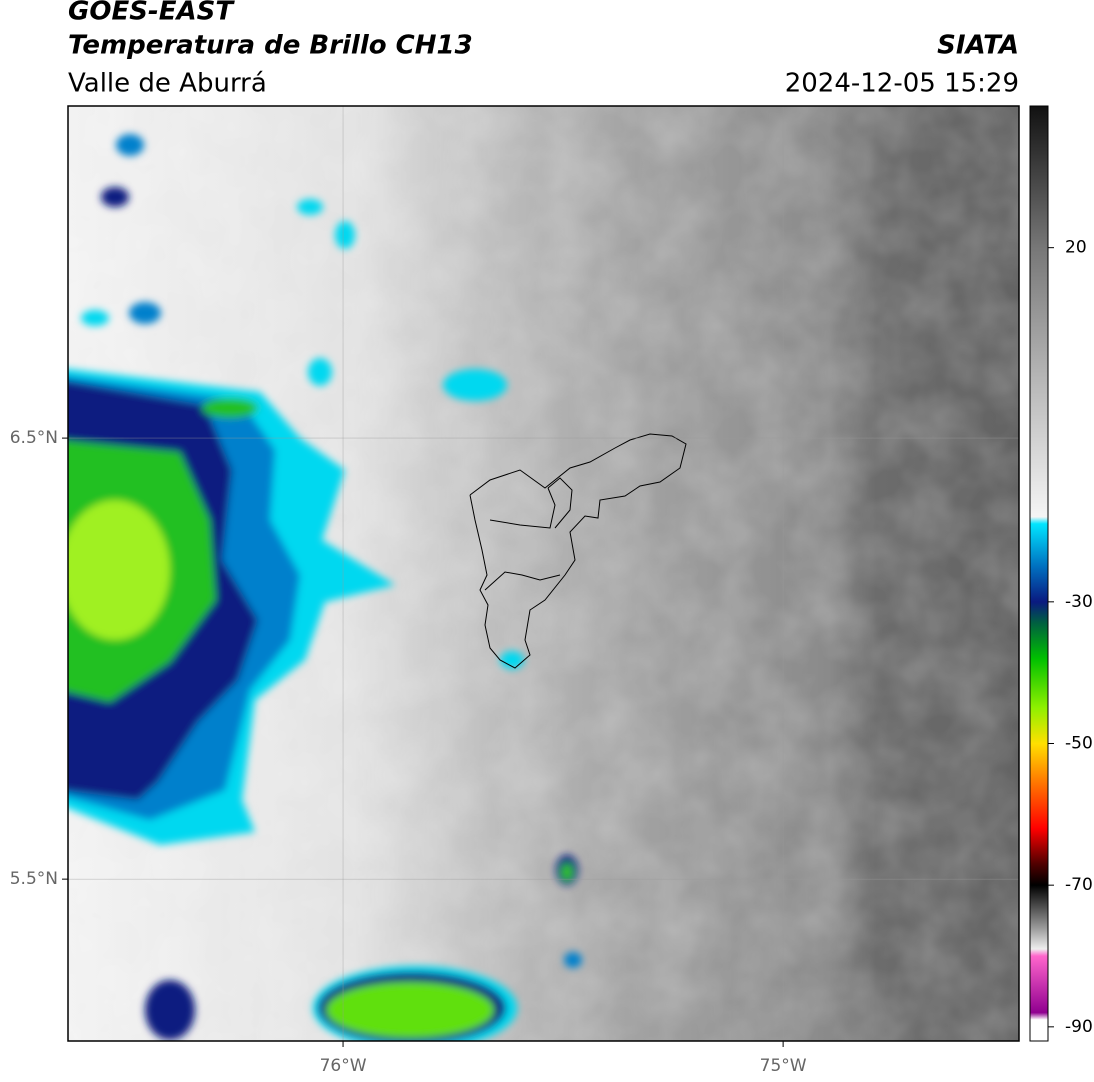 This screenshot has height=1082, width=1094. I want to click on datetime: 2024-12-05 15:29, so click(902, 84).